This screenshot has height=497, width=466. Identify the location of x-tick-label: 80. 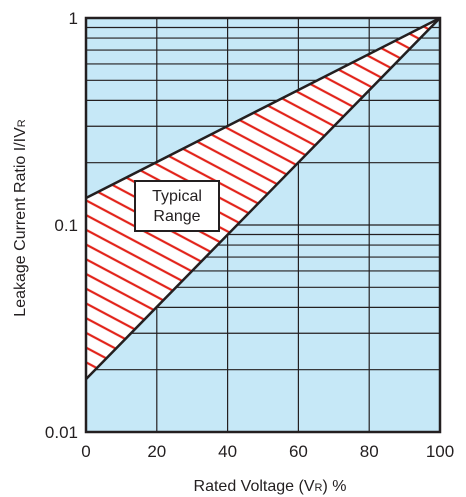
(369, 451).